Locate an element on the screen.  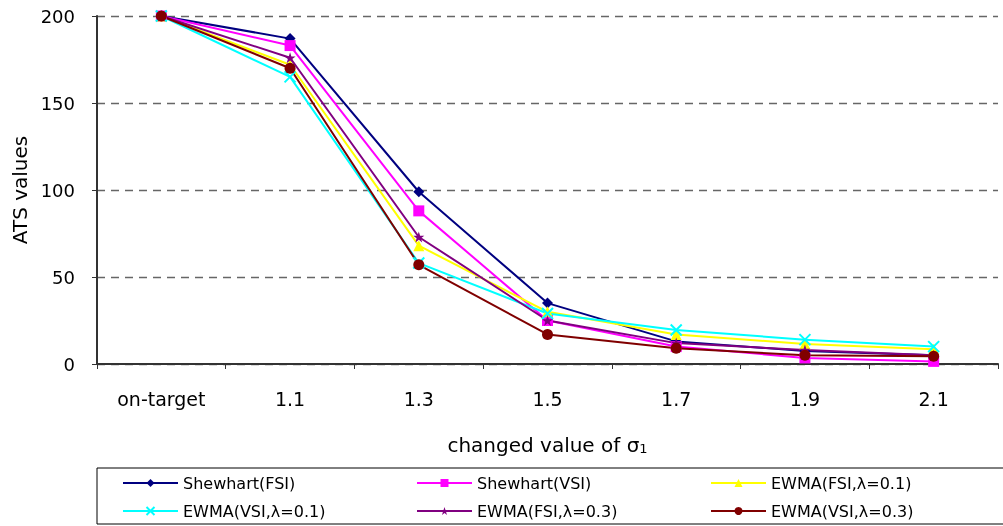
y-axis-title: ATS values is located at coordinates (19, 190).